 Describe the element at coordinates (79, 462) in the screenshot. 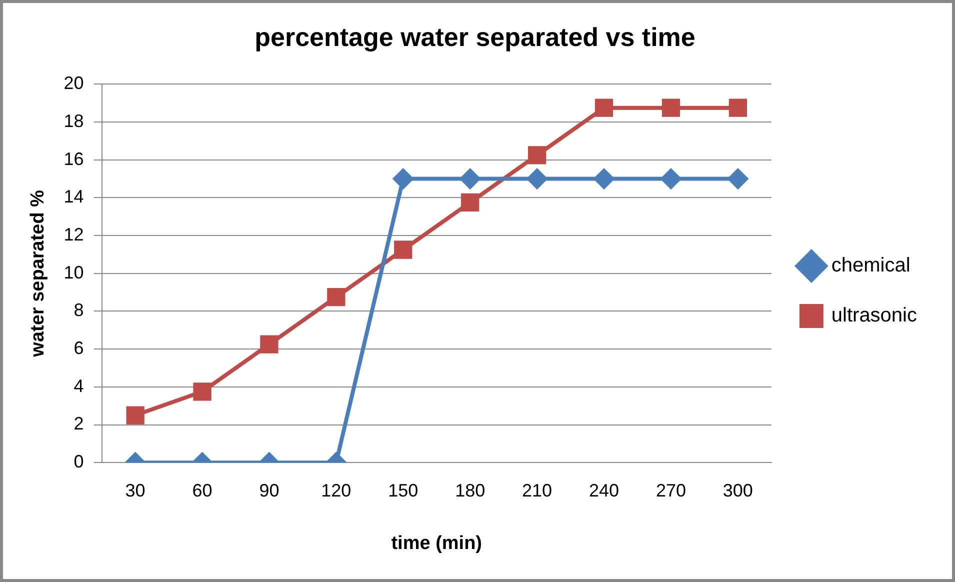

I see `y-tick-label: 0` at that location.